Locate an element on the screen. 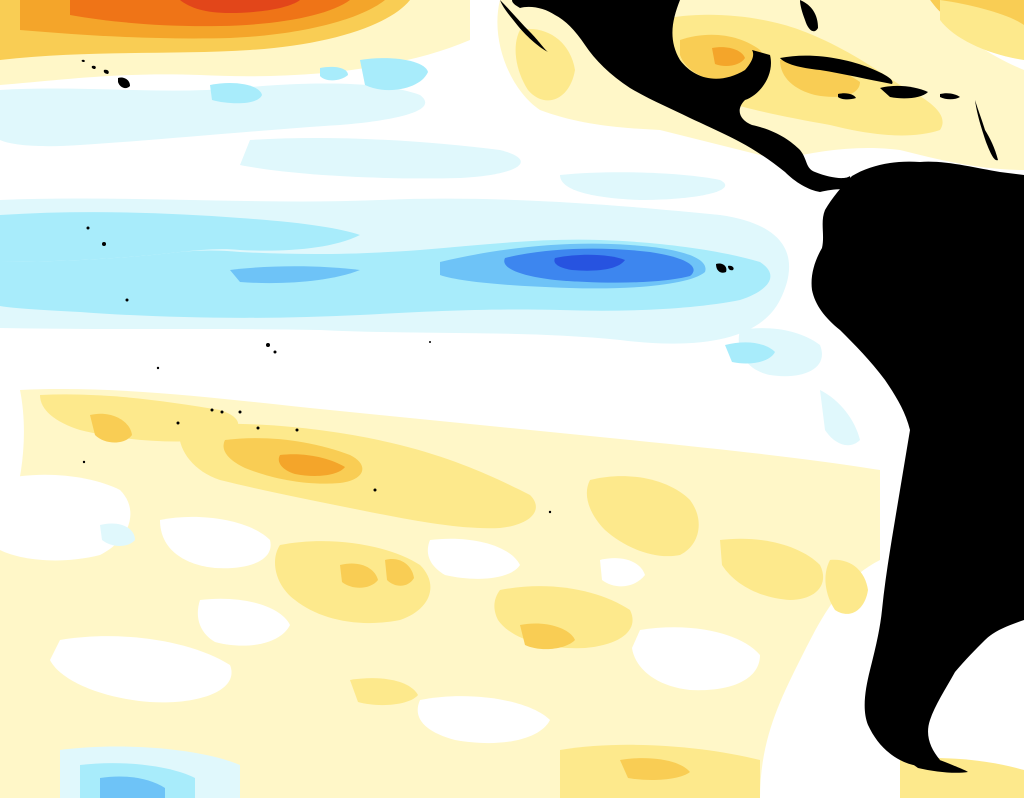 Image resolution: width=1024 pixels, height=798 pixels. puerto-rico is located at coordinates (950, 96).